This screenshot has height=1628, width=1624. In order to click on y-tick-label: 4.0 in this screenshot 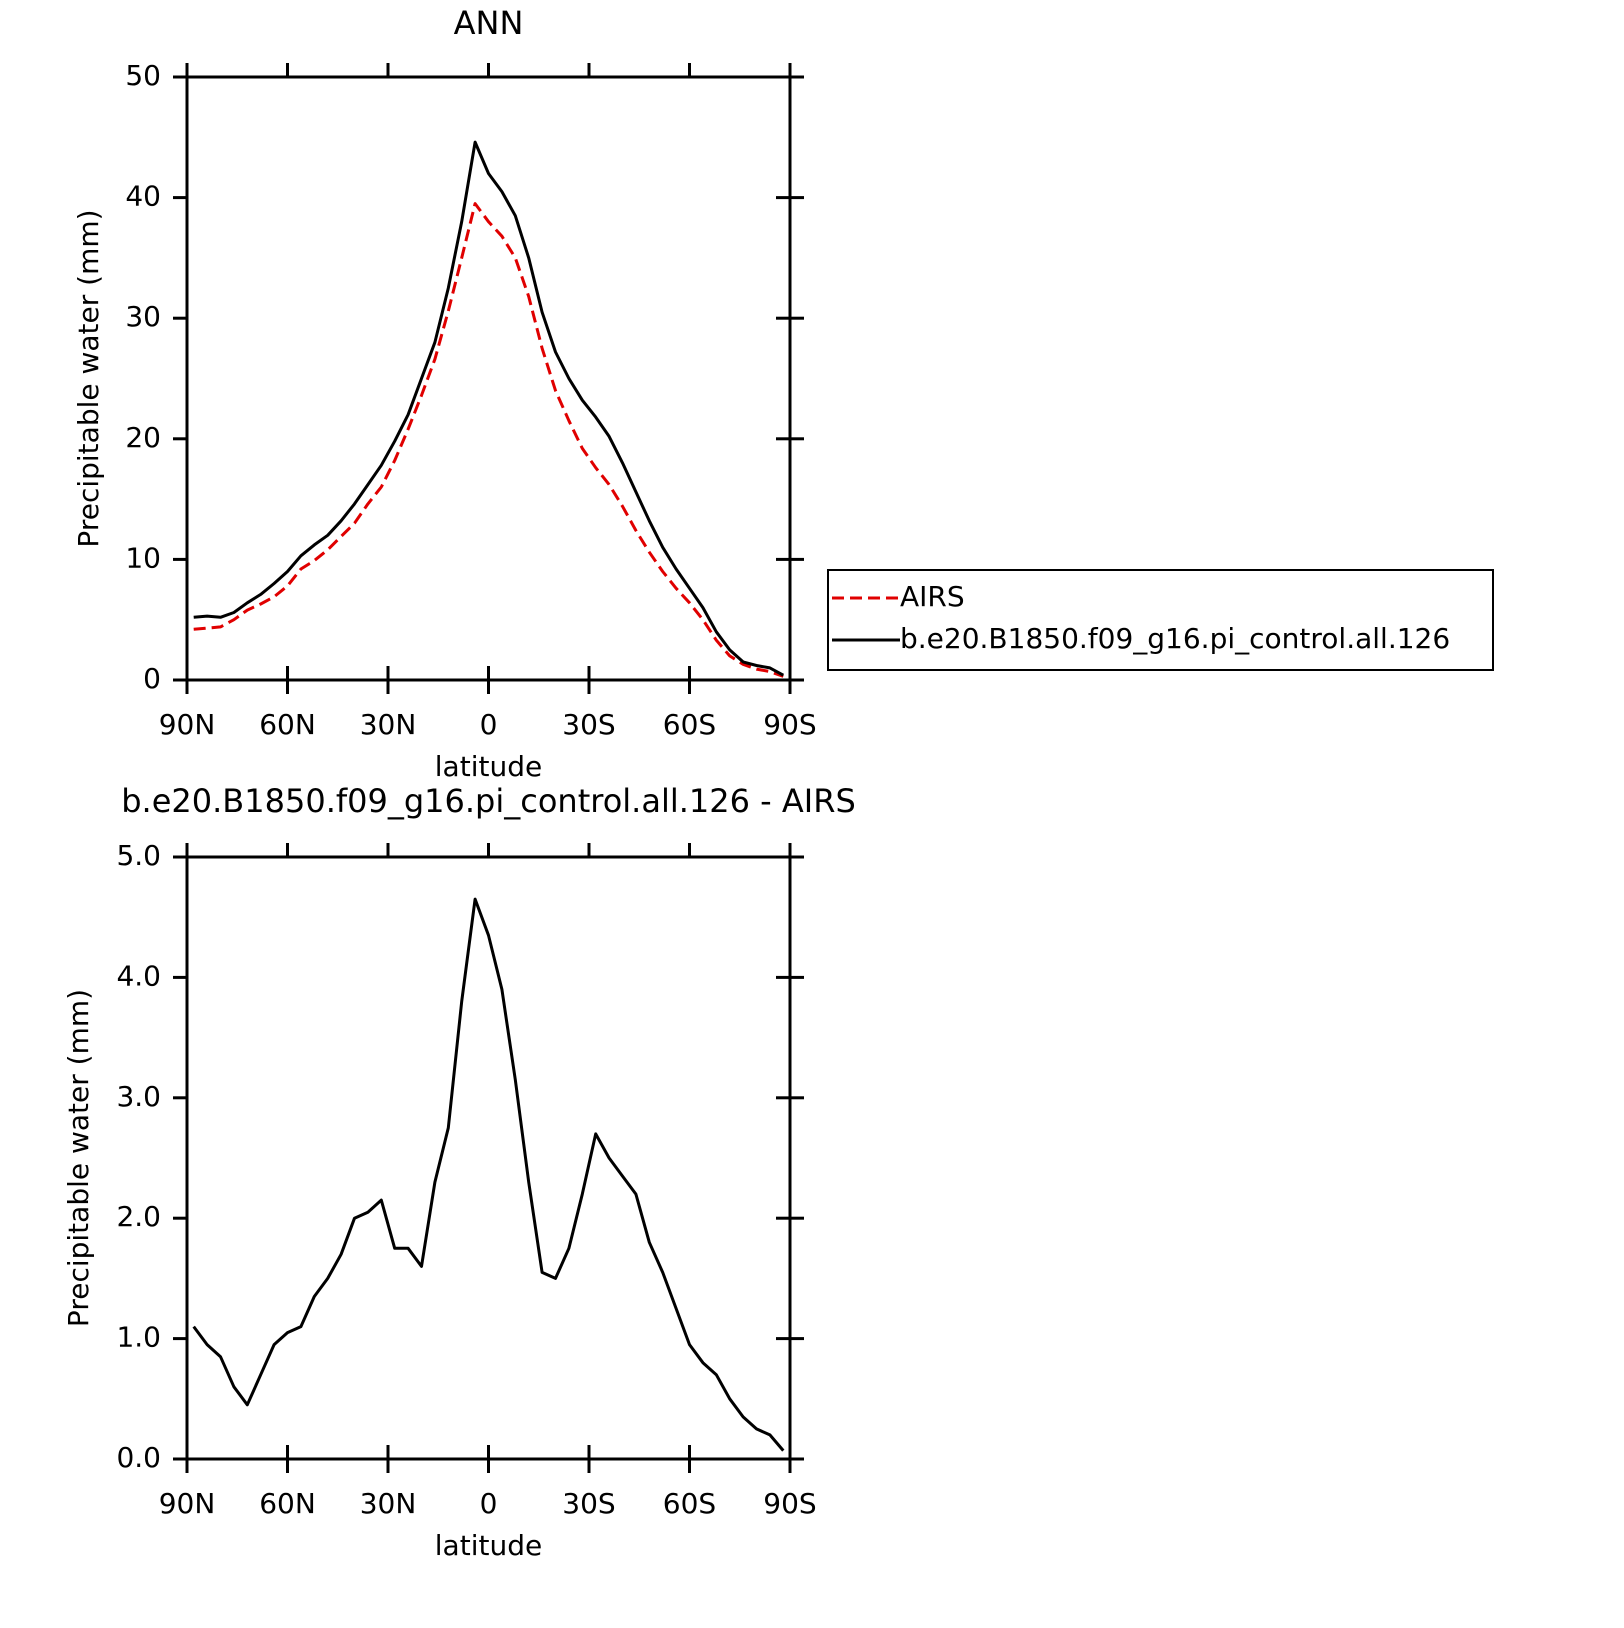, I will do `click(138, 975)`.